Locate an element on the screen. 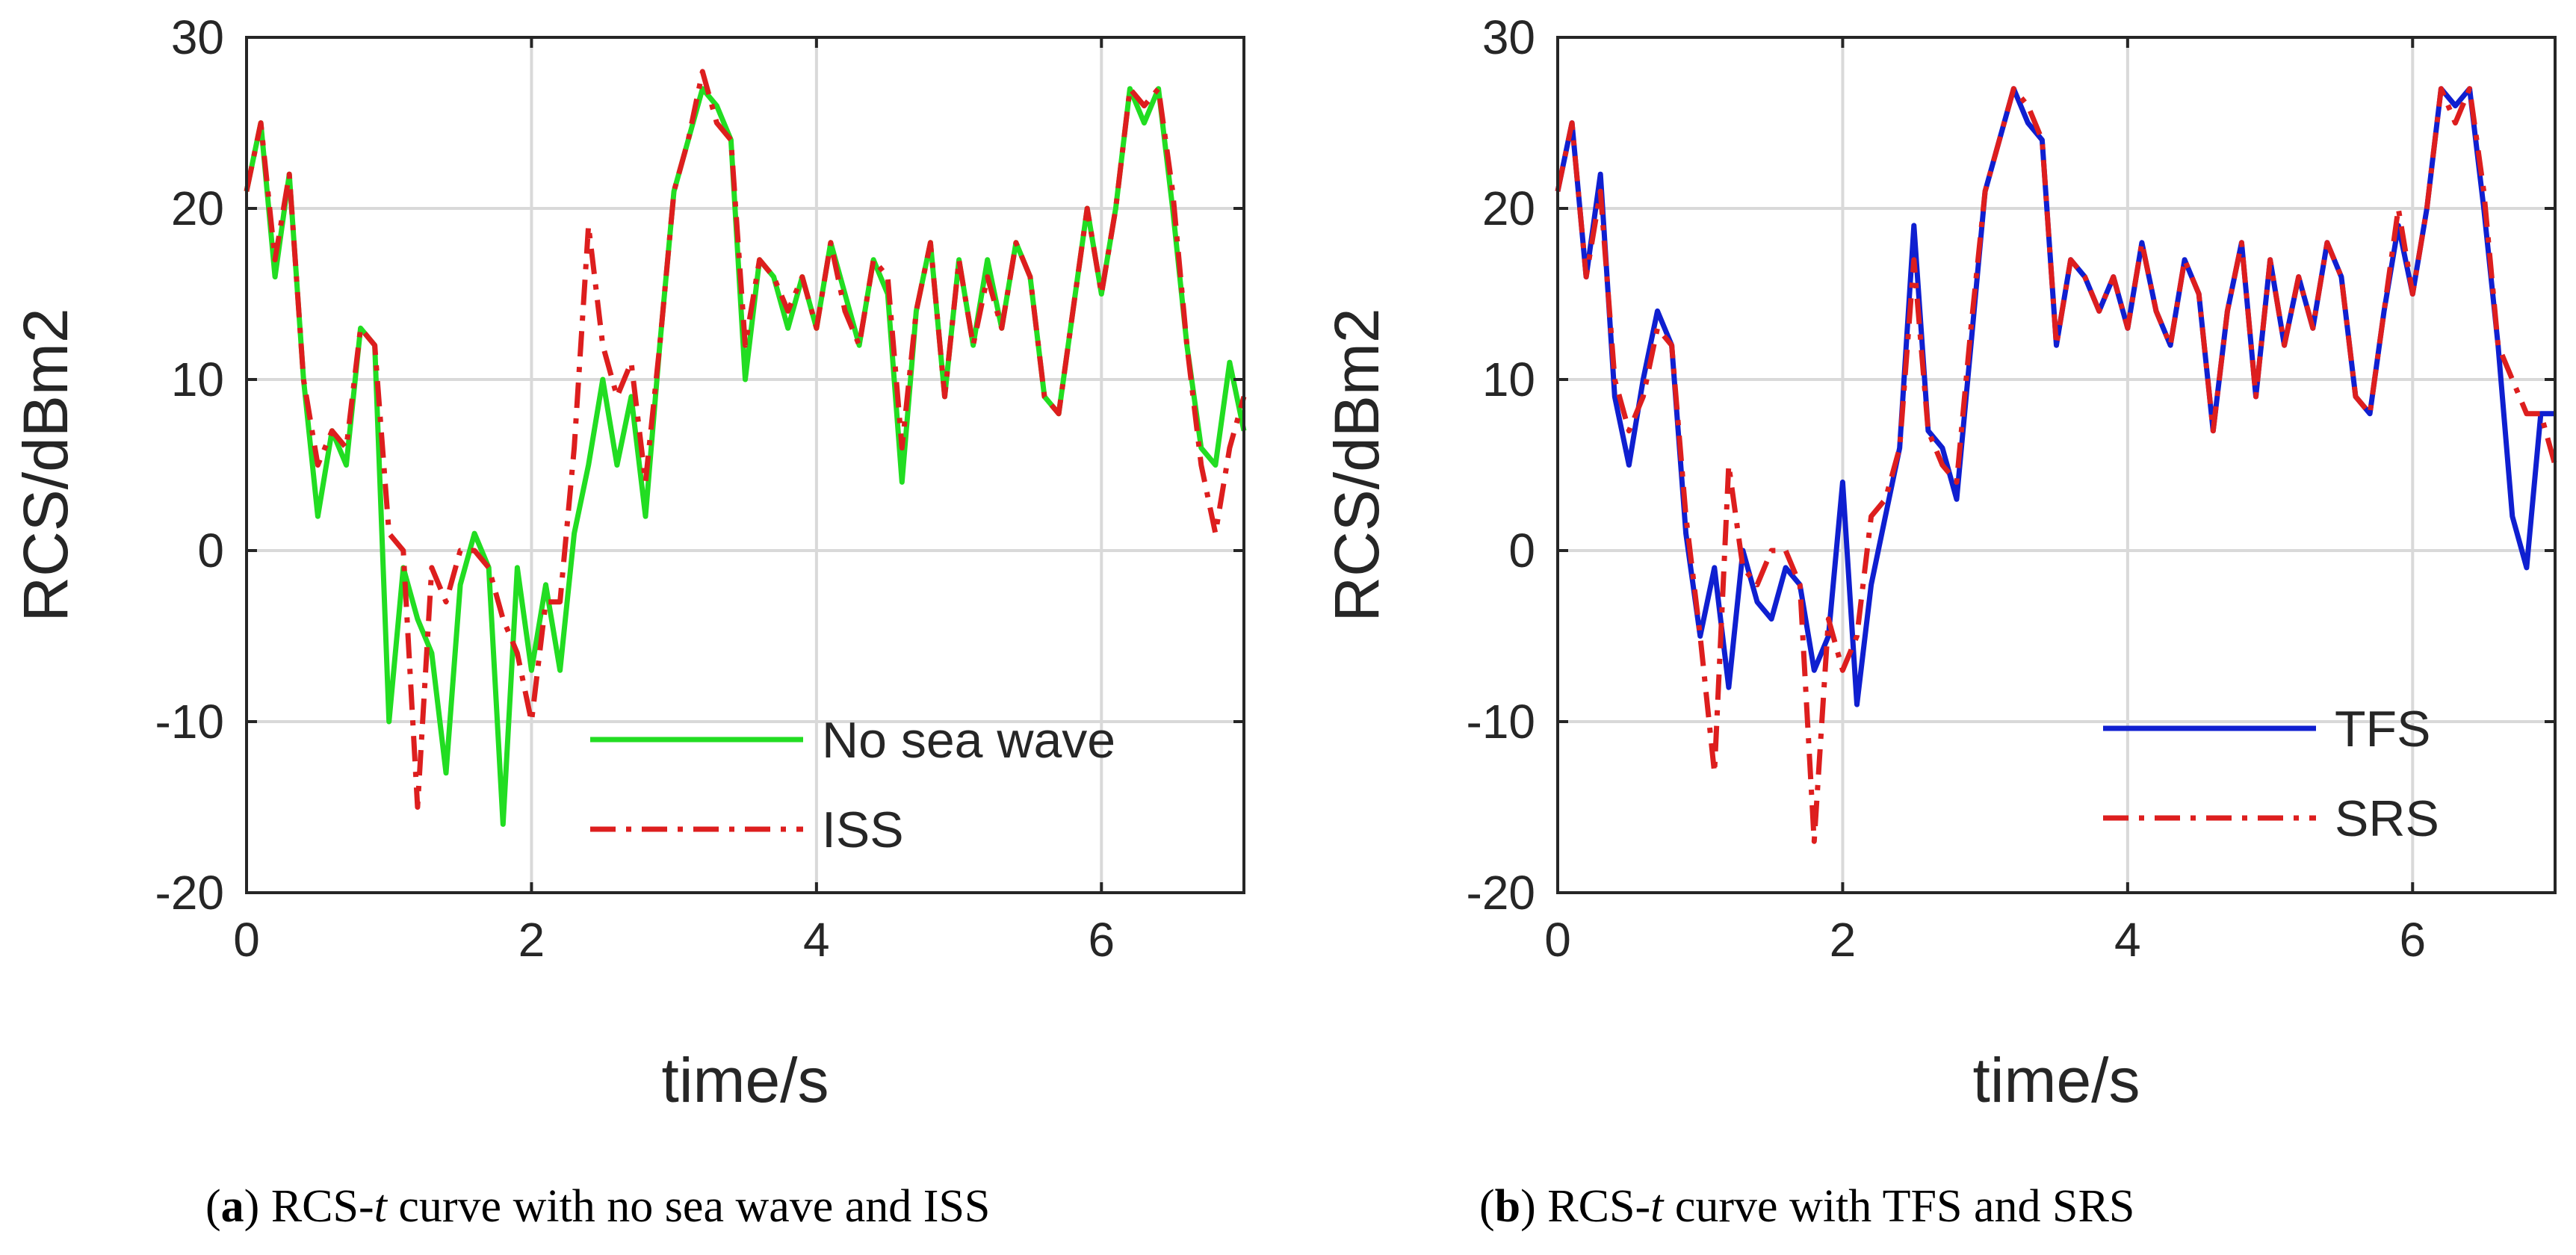 This screenshot has height=1255, width=2576. panel-b-legend-label-1: SRS is located at coordinates (2387, 818).